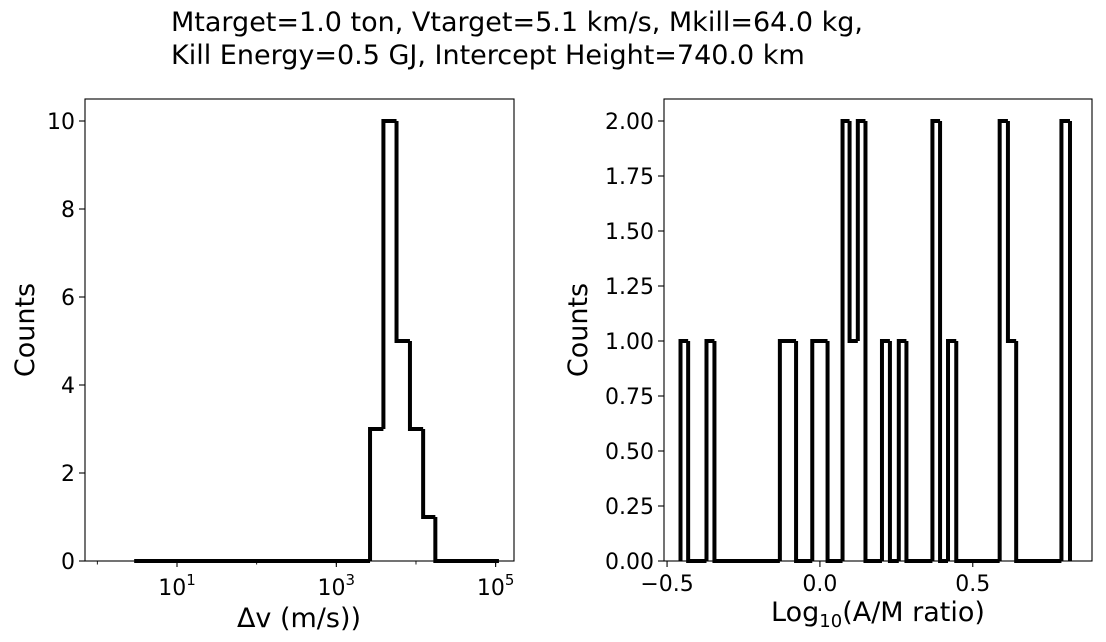 The width and height of the screenshot is (1106, 642). I want to click on am-x-ticks: −0.5 0.0 0.5, so click(815, 579).